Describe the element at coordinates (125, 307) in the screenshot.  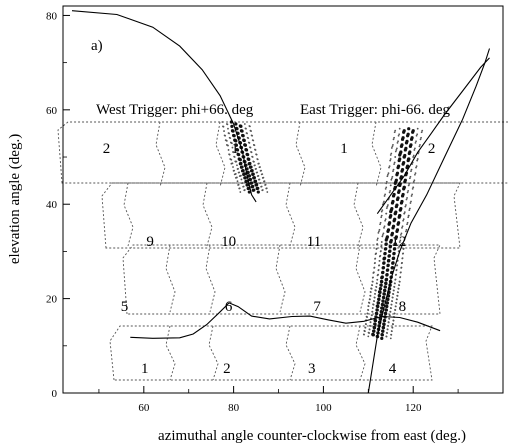
I see `cell-label: 5` at that location.